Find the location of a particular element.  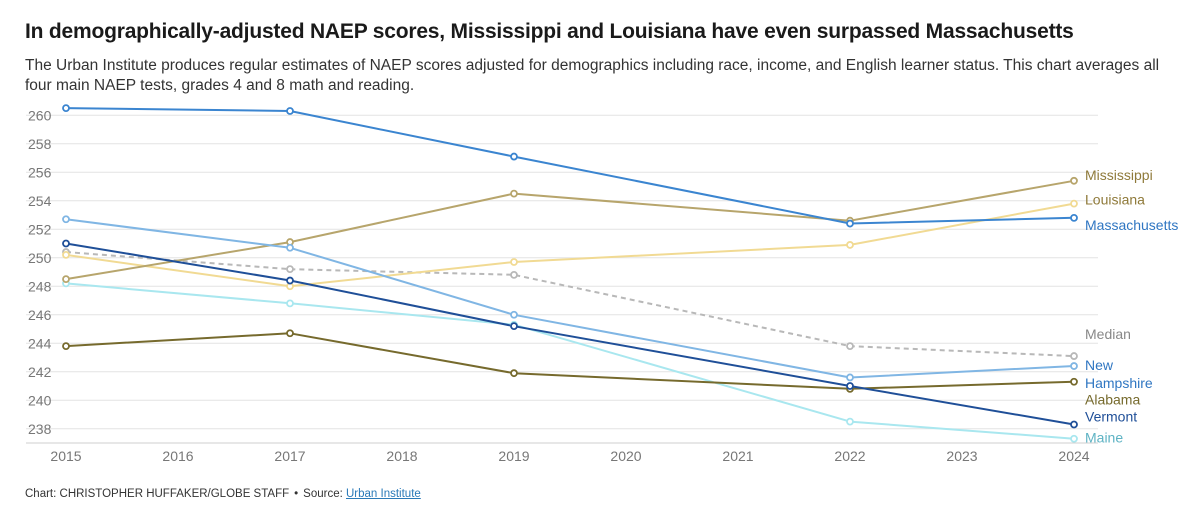

point-louisiana-2024 is located at coordinates (1074, 203).